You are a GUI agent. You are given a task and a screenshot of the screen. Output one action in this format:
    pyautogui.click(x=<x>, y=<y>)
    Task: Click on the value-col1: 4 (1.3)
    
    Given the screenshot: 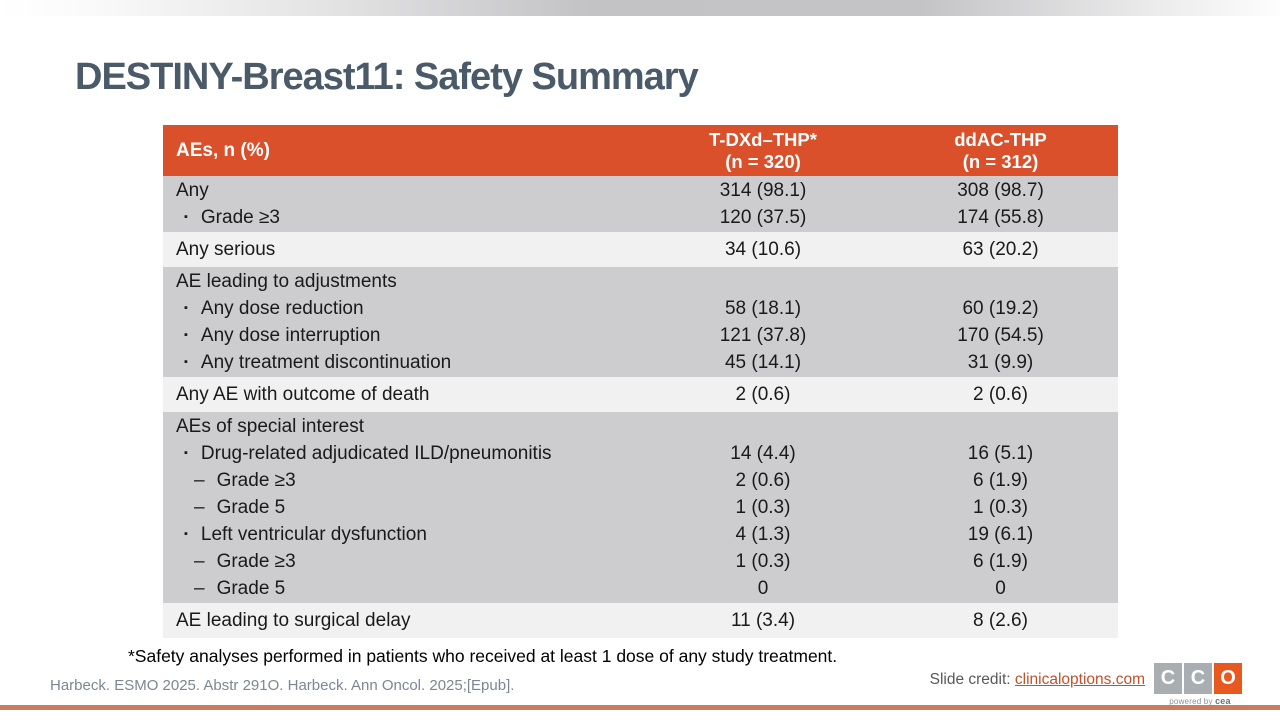 What is the action you would take?
    pyautogui.click(x=763, y=534)
    